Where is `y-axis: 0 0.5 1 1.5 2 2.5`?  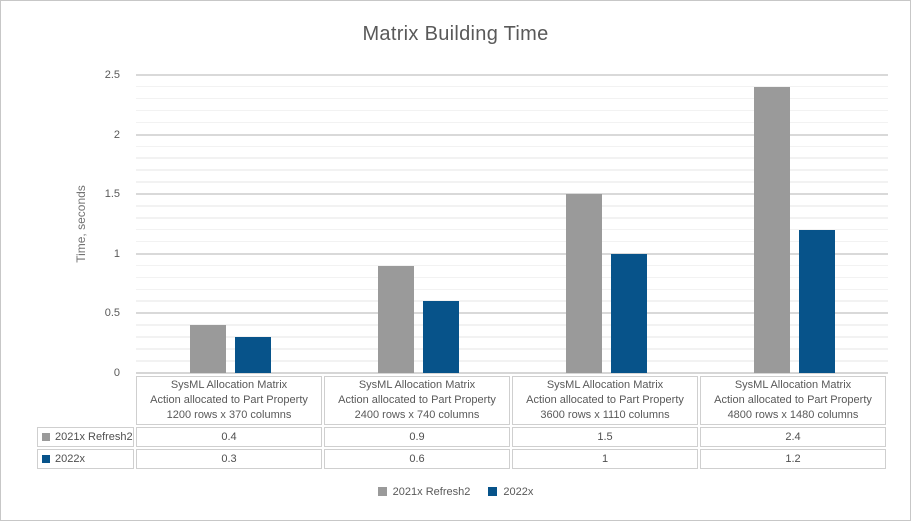
y-axis: 0 0.5 1 1.5 2 2.5 is located at coordinates (108, 224).